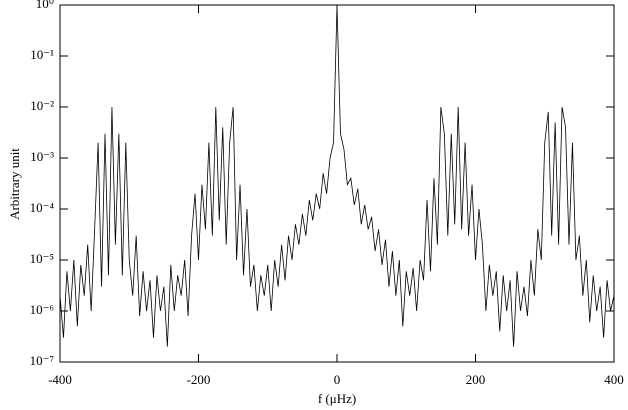  I want to click on x-tick-label: 200, so click(476, 379).